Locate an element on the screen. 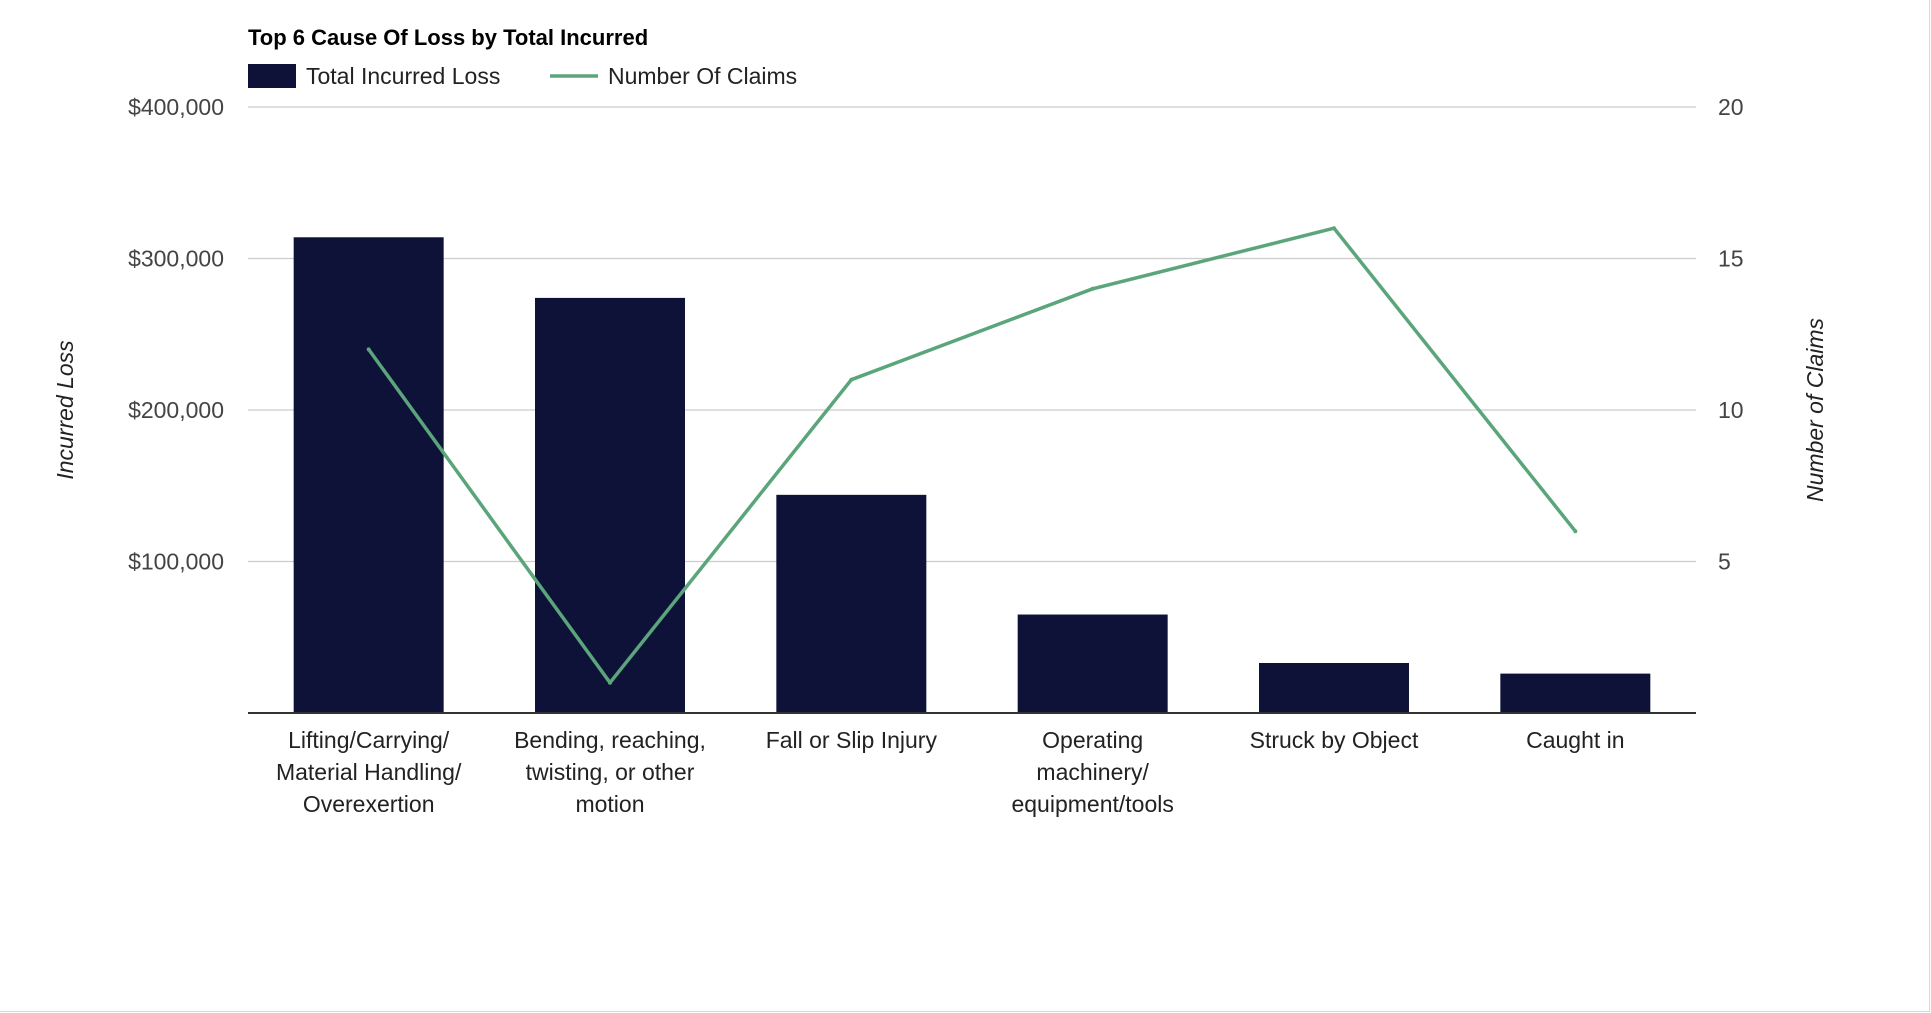  y-axis-ticks: $100,000 $200,000 $300,000 $400,000 is located at coordinates (176, 334).